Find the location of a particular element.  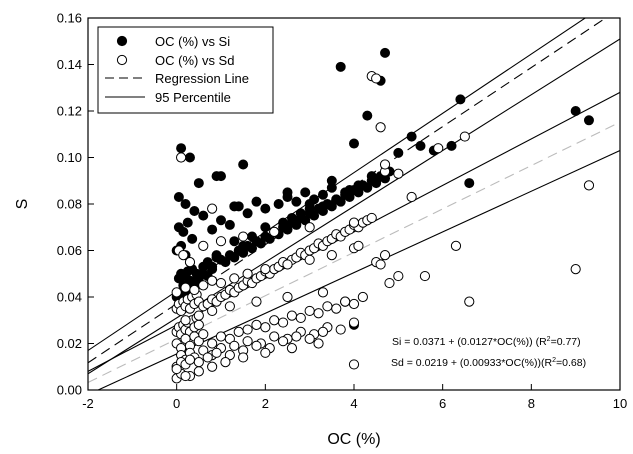

legend-label-regression: Regression Line is located at coordinates (202, 78).